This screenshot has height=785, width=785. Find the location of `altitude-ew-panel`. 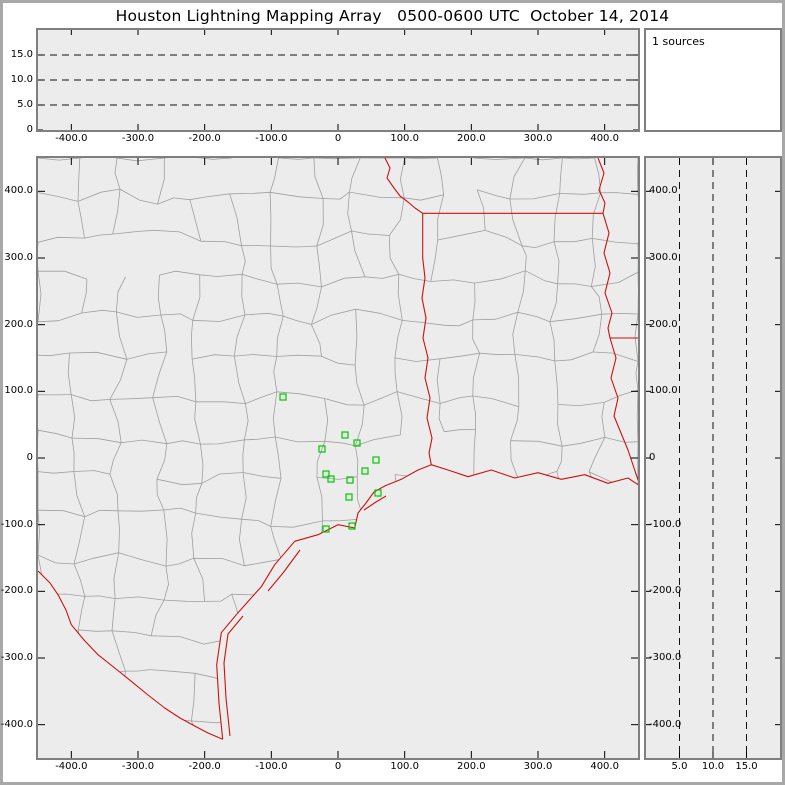

altitude-ew-panel is located at coordinates (338, 80).